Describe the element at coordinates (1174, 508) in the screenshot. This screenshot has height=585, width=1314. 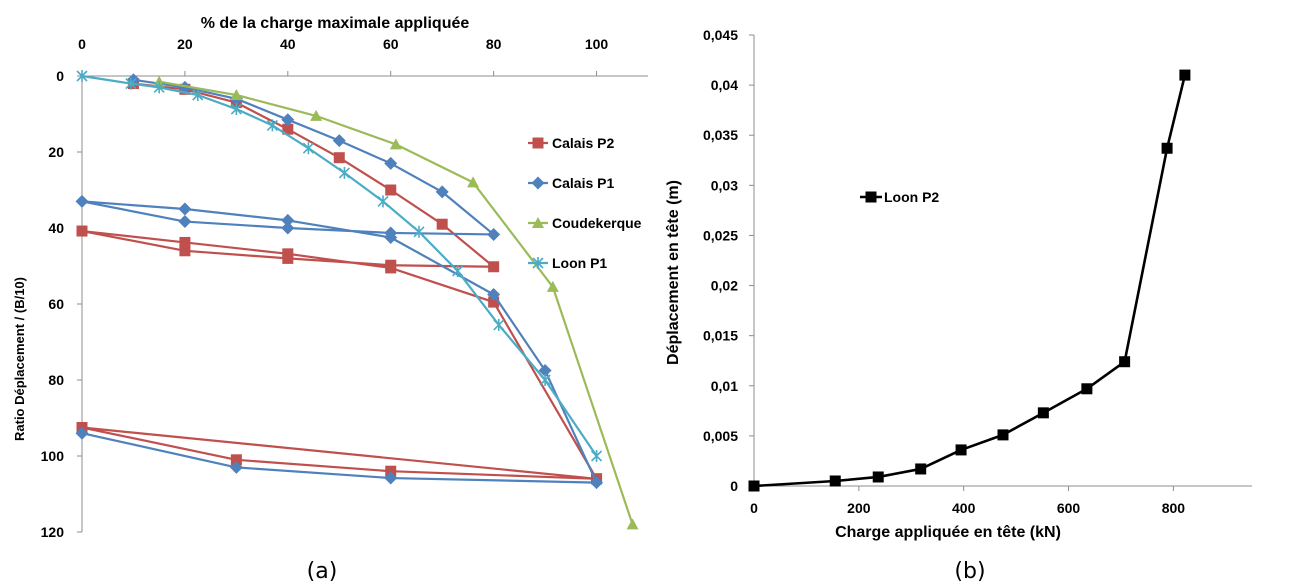
I see `x-tick-label: 800` at that location.